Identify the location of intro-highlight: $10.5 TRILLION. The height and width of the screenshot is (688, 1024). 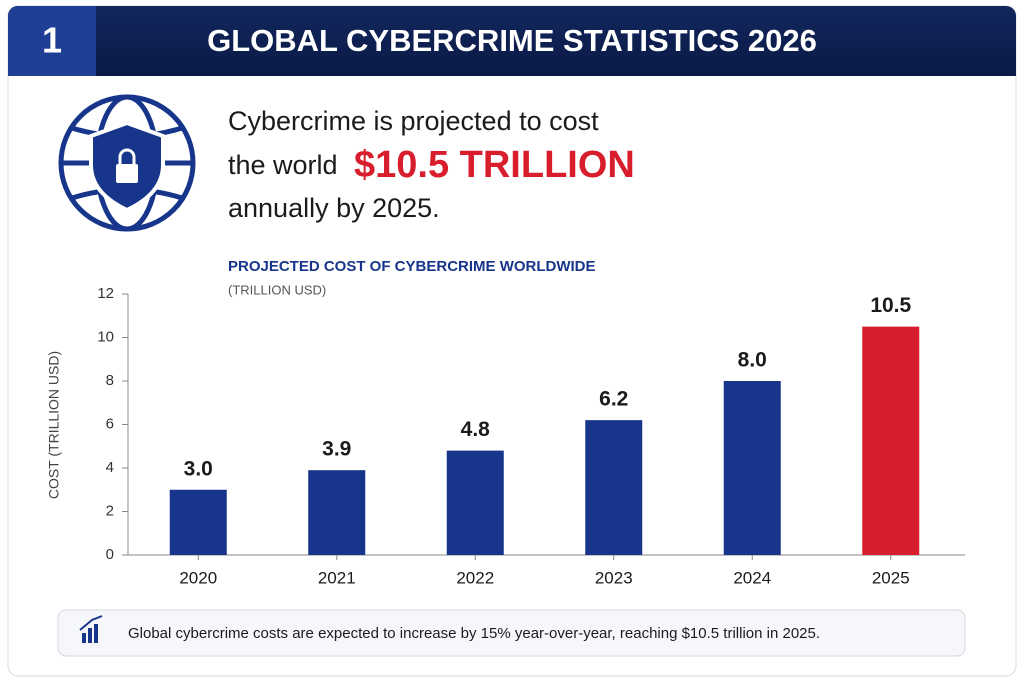
(494, 165).